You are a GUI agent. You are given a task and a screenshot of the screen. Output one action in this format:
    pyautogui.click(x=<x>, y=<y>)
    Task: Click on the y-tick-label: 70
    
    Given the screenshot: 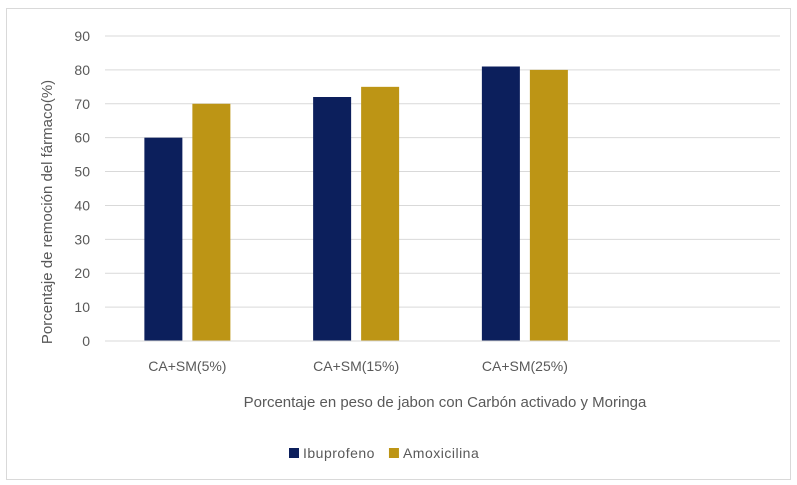 What is the action you would take?
    pyautogui.click(x=82, y=104)
    